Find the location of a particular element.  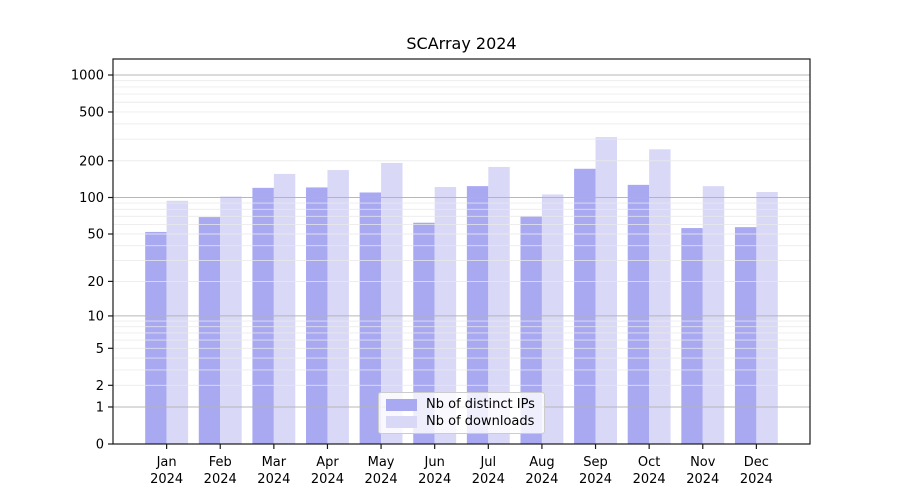

y-tick-label: 5 is located at coordinates (100, 349).